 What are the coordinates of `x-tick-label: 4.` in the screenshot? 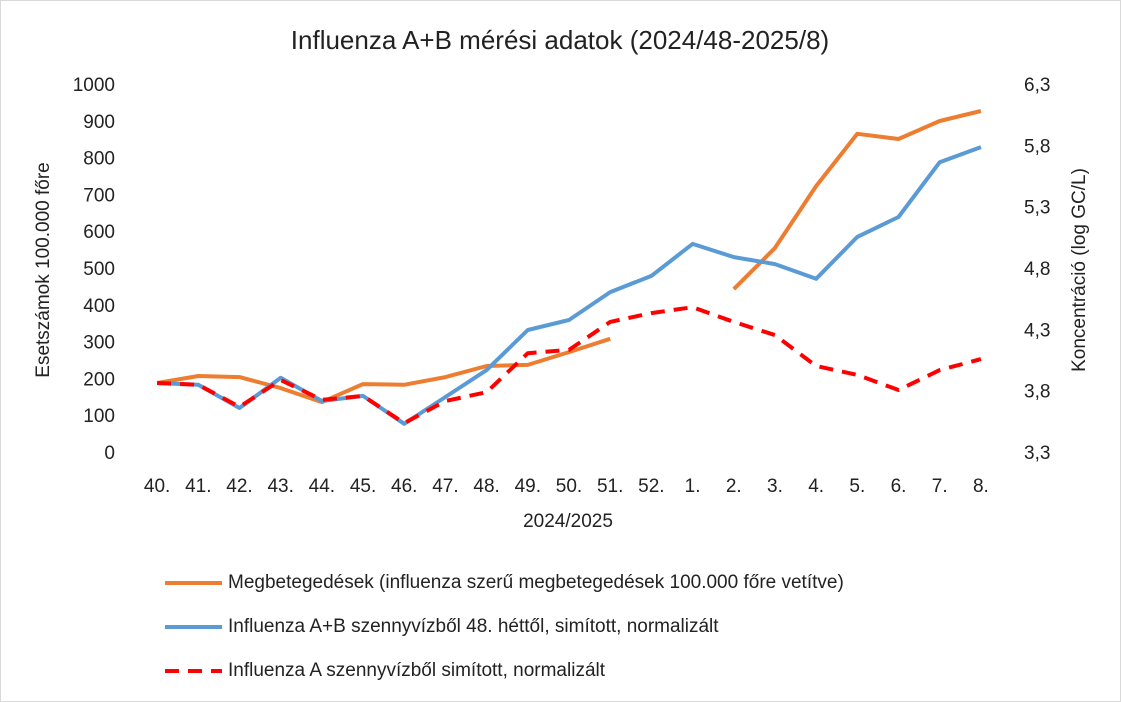 It's located at (816, 486).